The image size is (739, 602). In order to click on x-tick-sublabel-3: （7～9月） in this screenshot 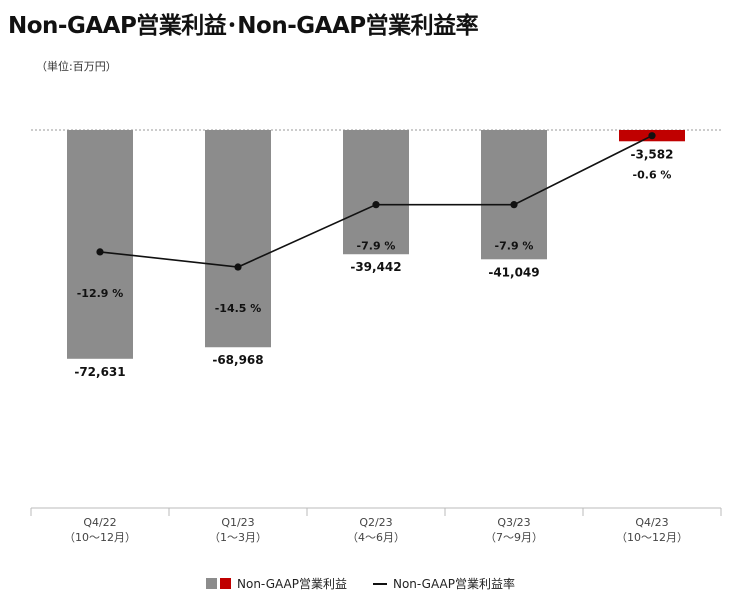, I will do `click(514, 537)`.